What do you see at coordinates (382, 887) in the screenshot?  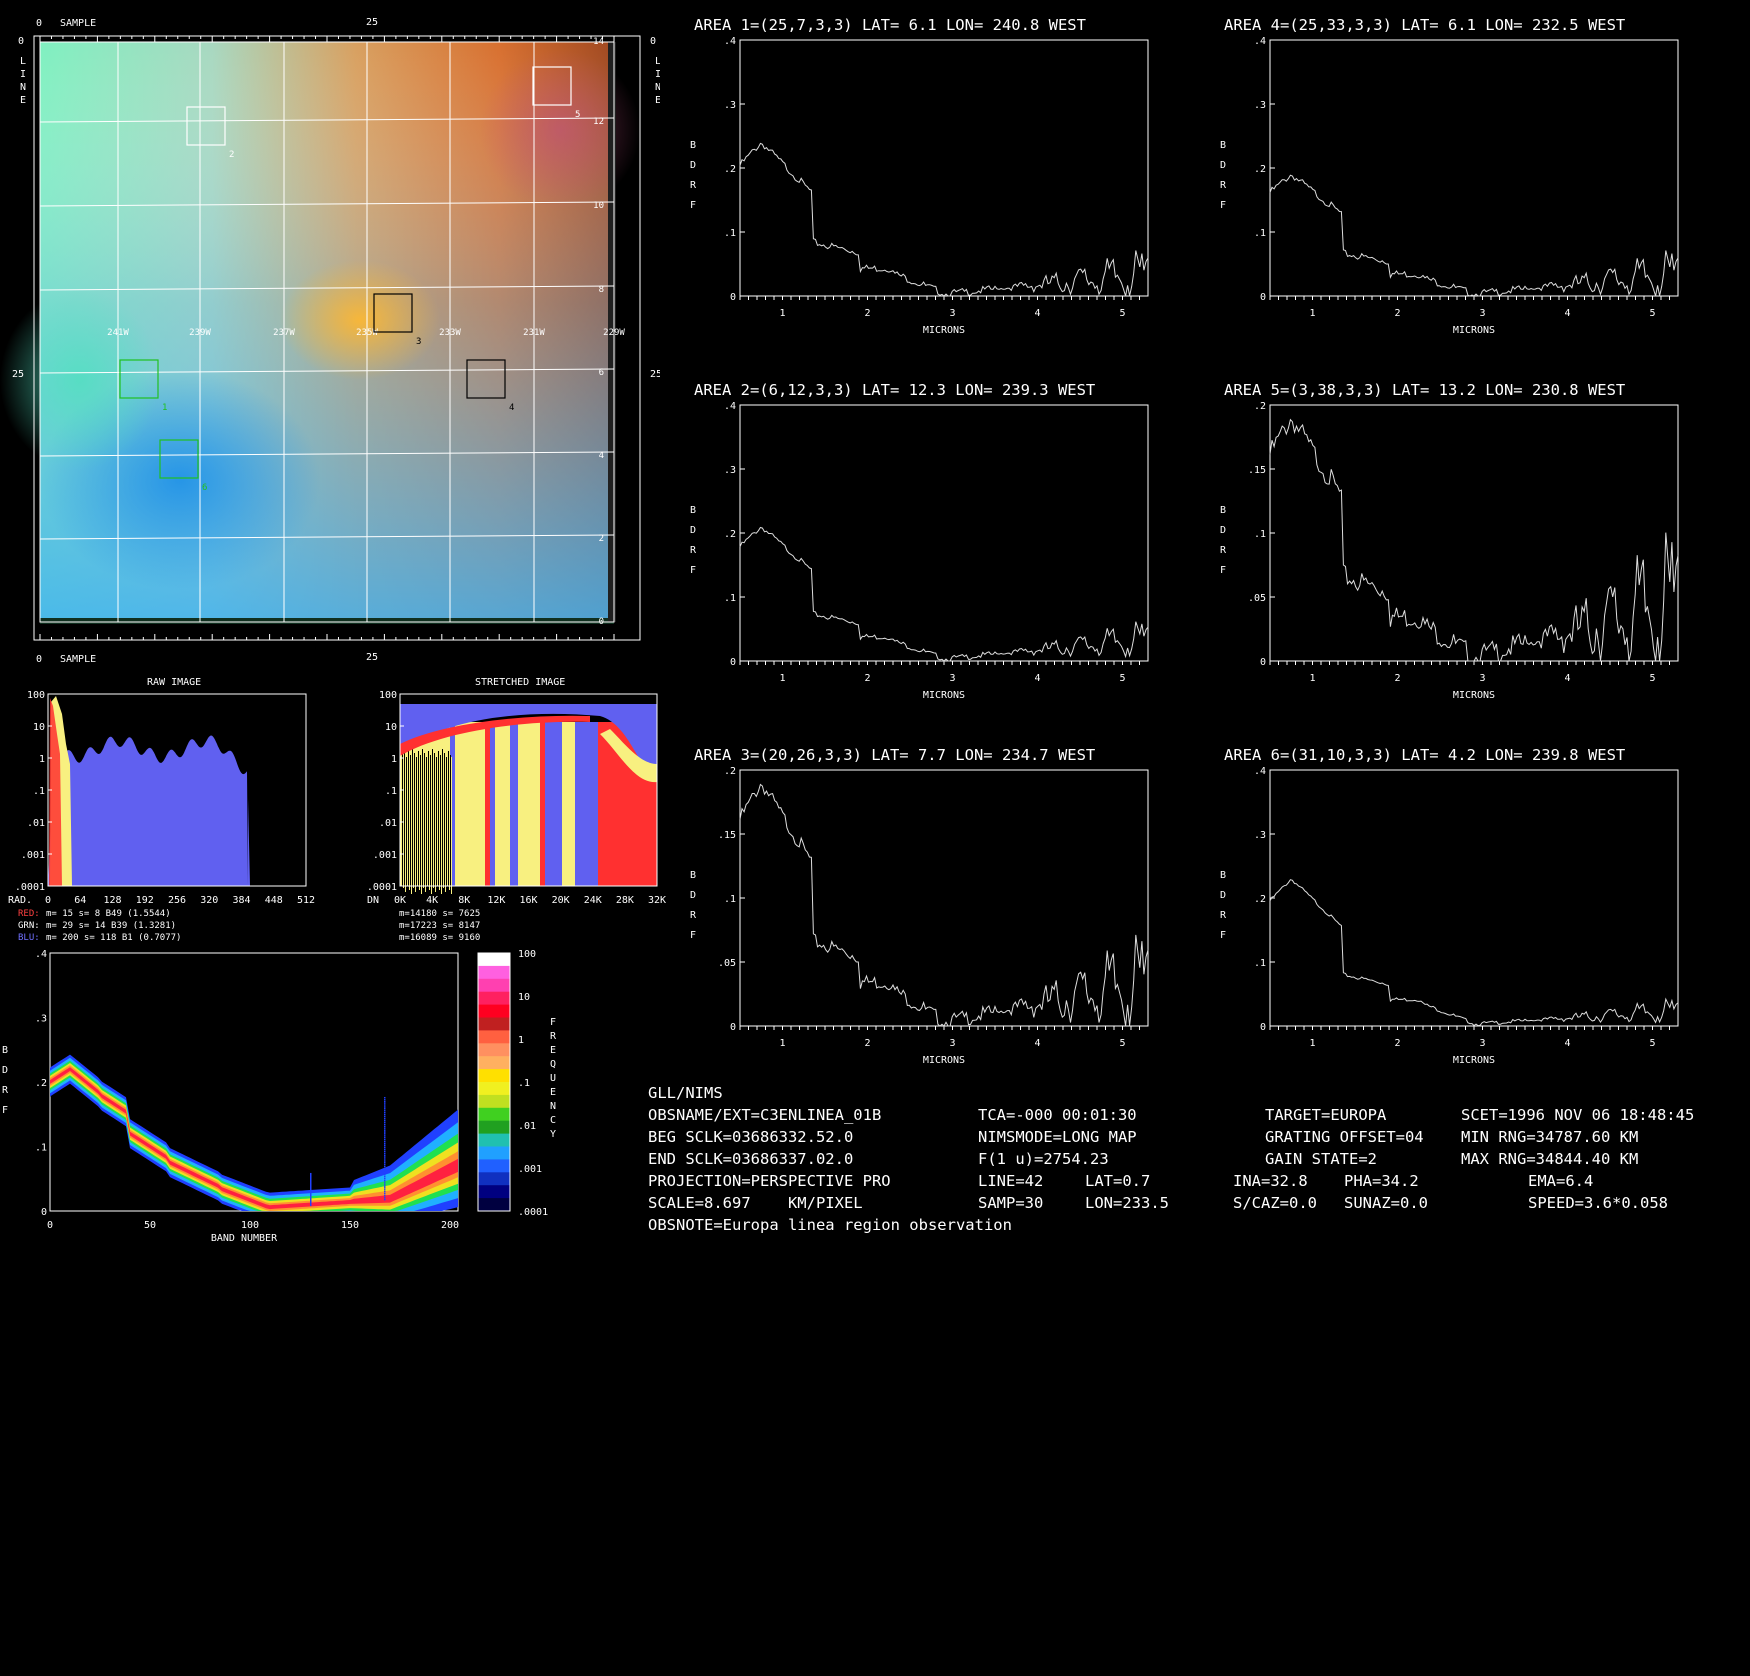 I see `stretched-histogram-y-tick: .0001` at bounding box center [382, 887].